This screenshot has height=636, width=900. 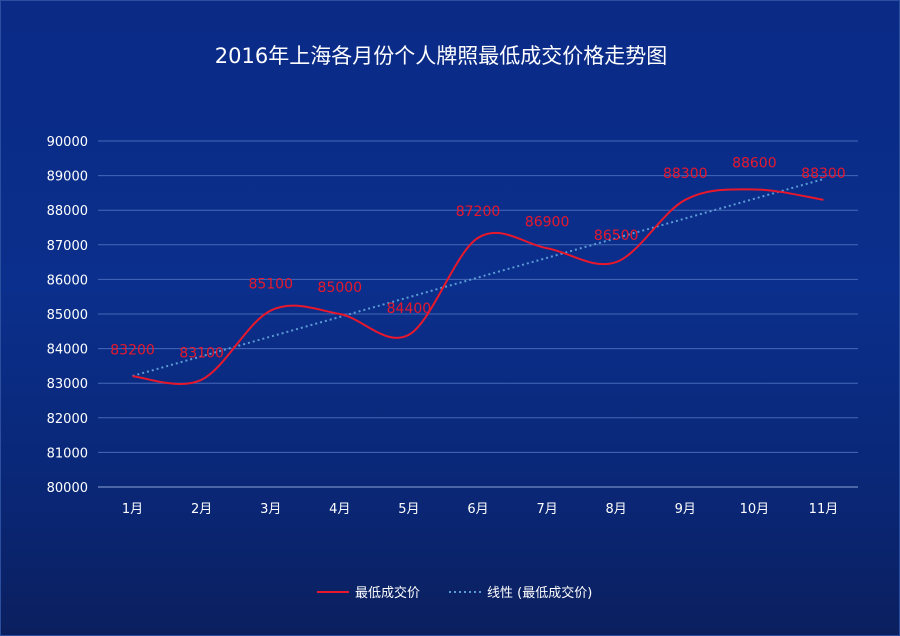 What do you see at coordinates (67, 419) in the screenshot?
I see `y-tick-label: 82000` at bounding box center [67, 419].